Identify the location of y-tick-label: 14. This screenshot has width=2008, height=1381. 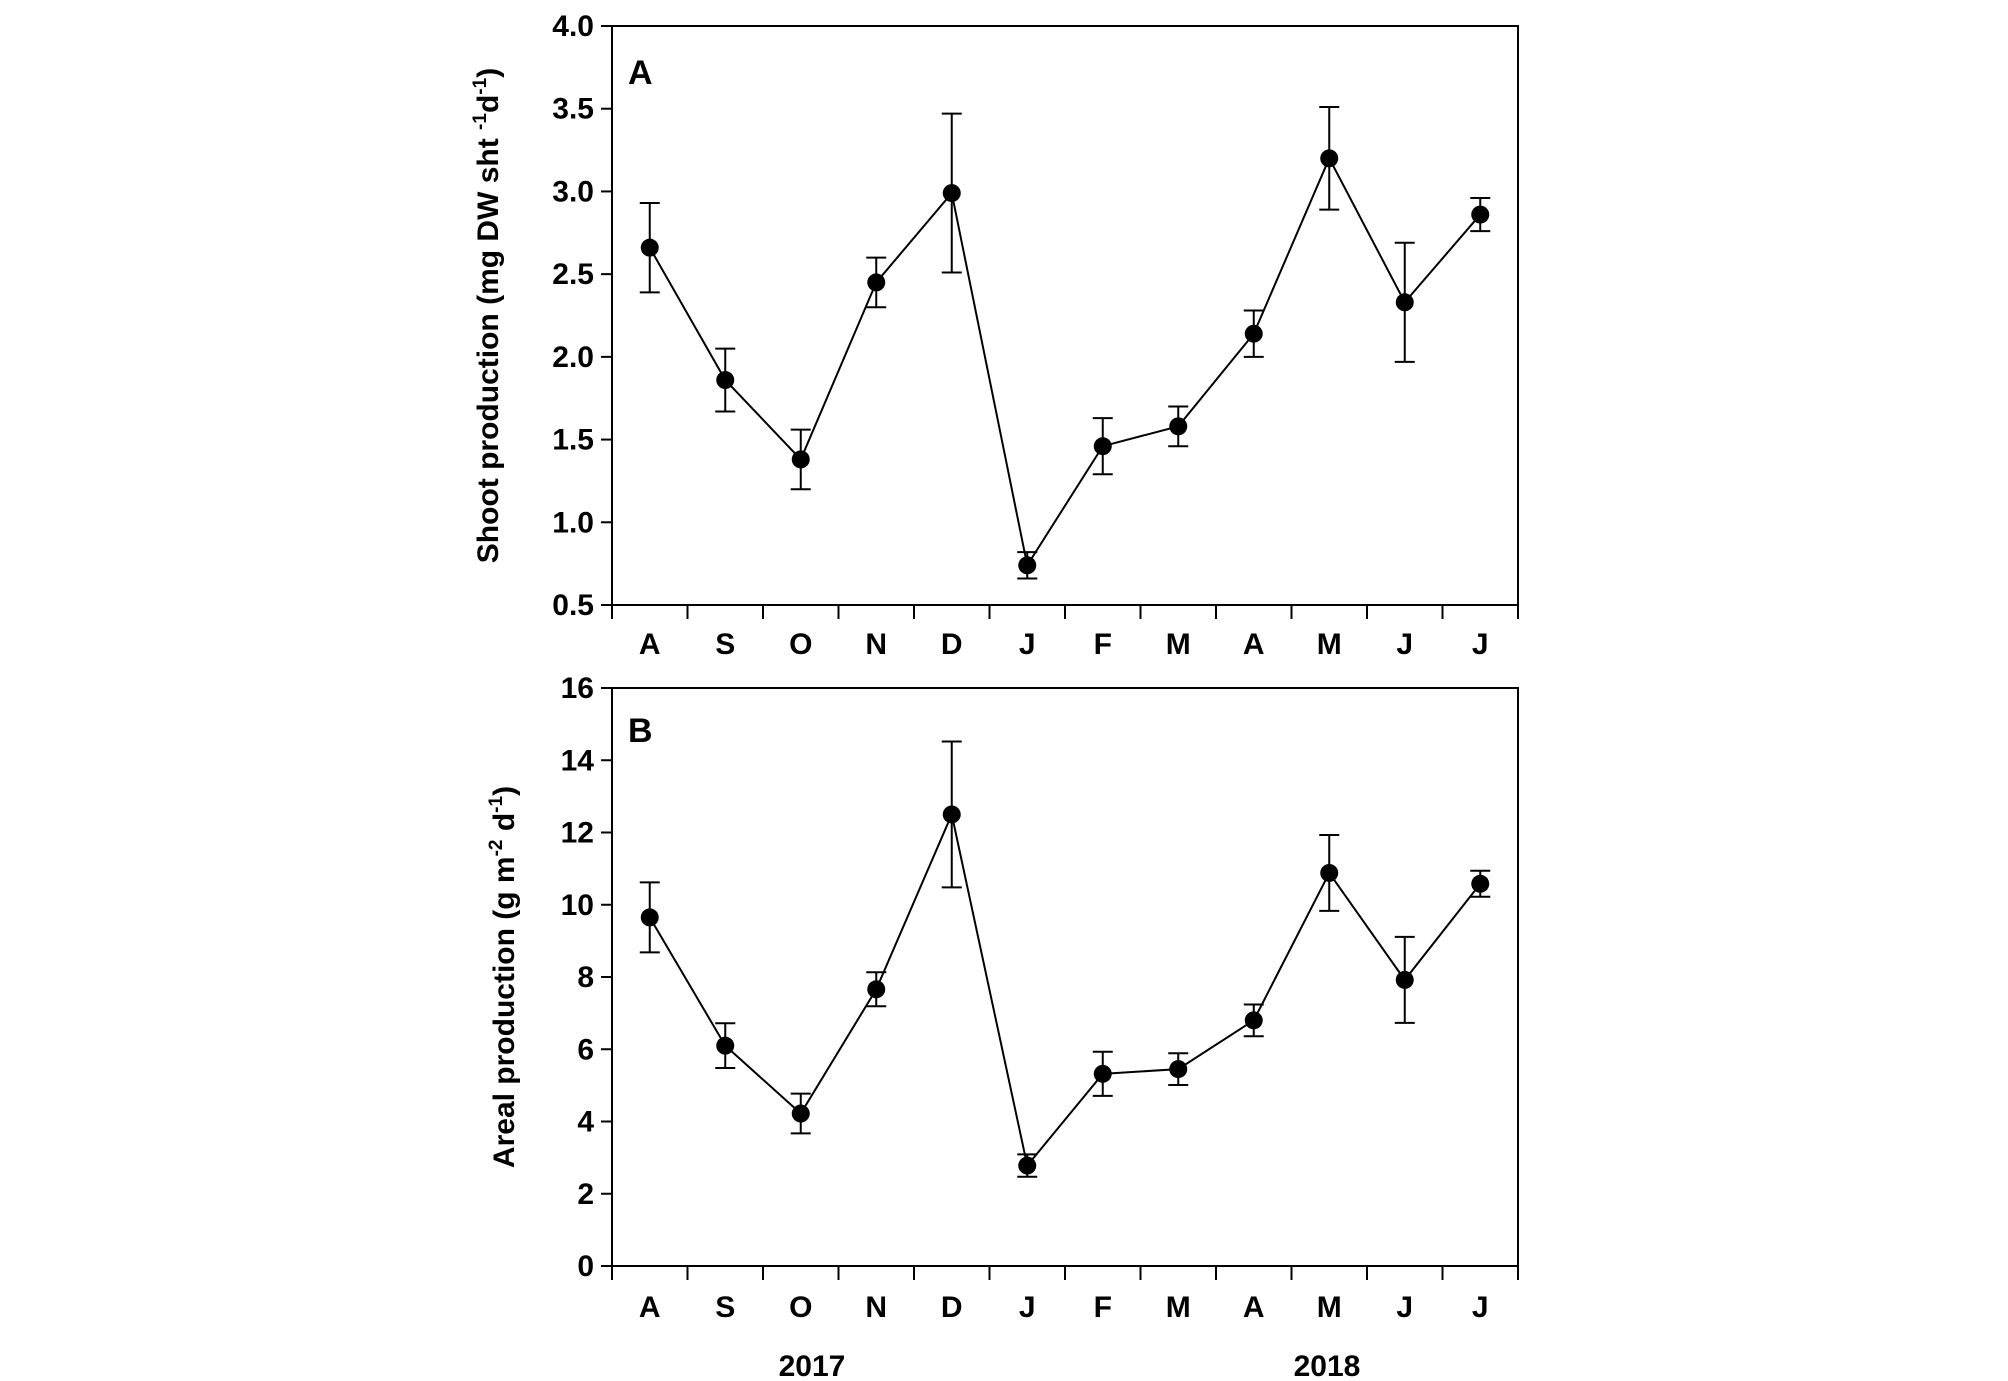
(578, 760).